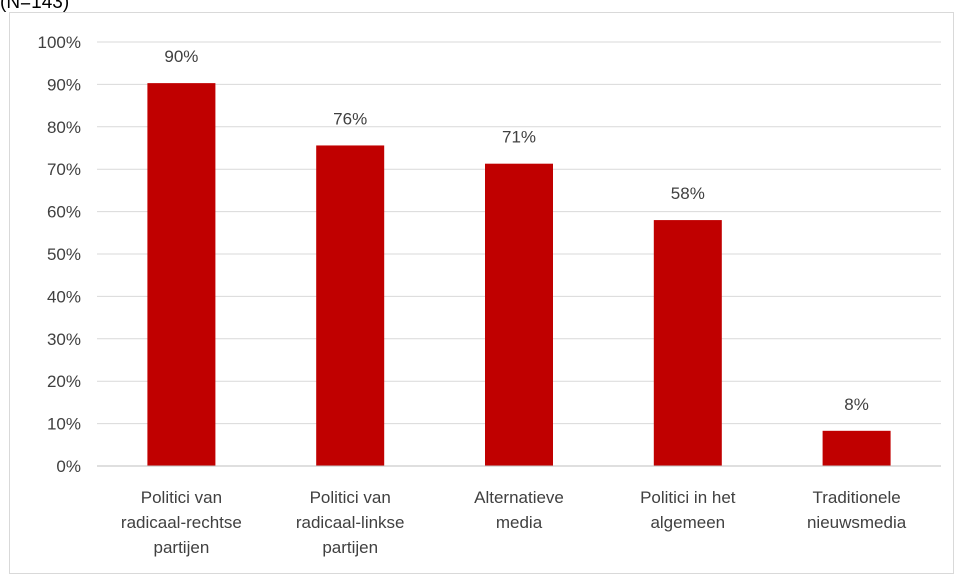 This screenshot has width=957, height=576. I want to click on category-label: radicaal-linkse, so click(350, 522).